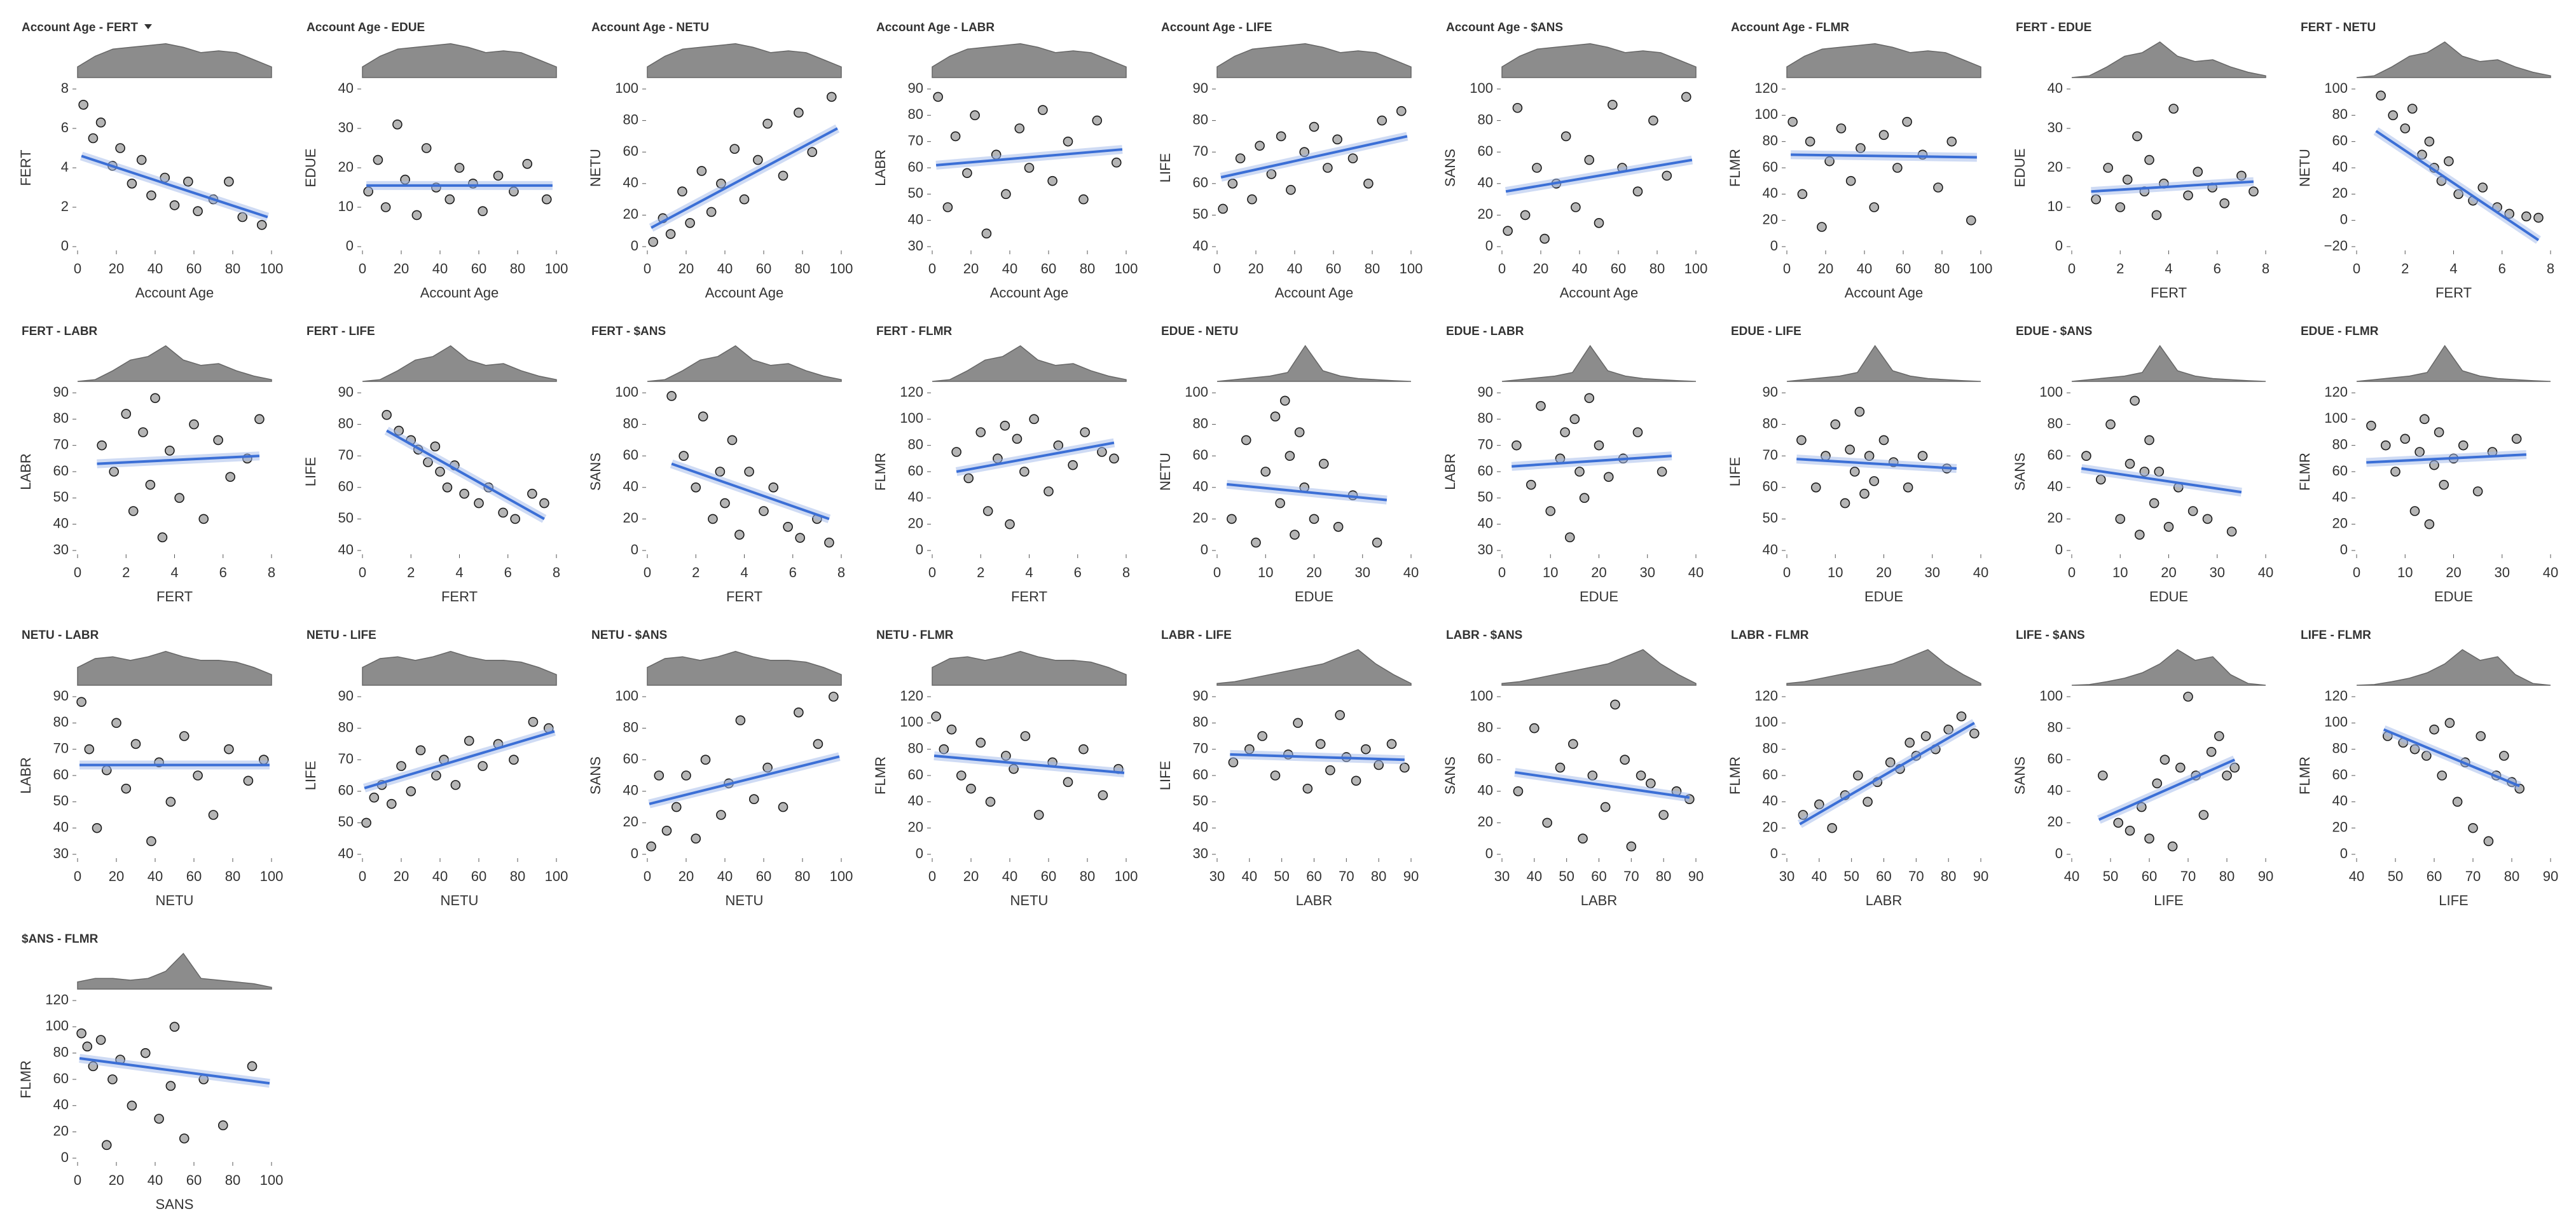  I want to click on panel-title: FERT - NETU, so click(2338, 28).